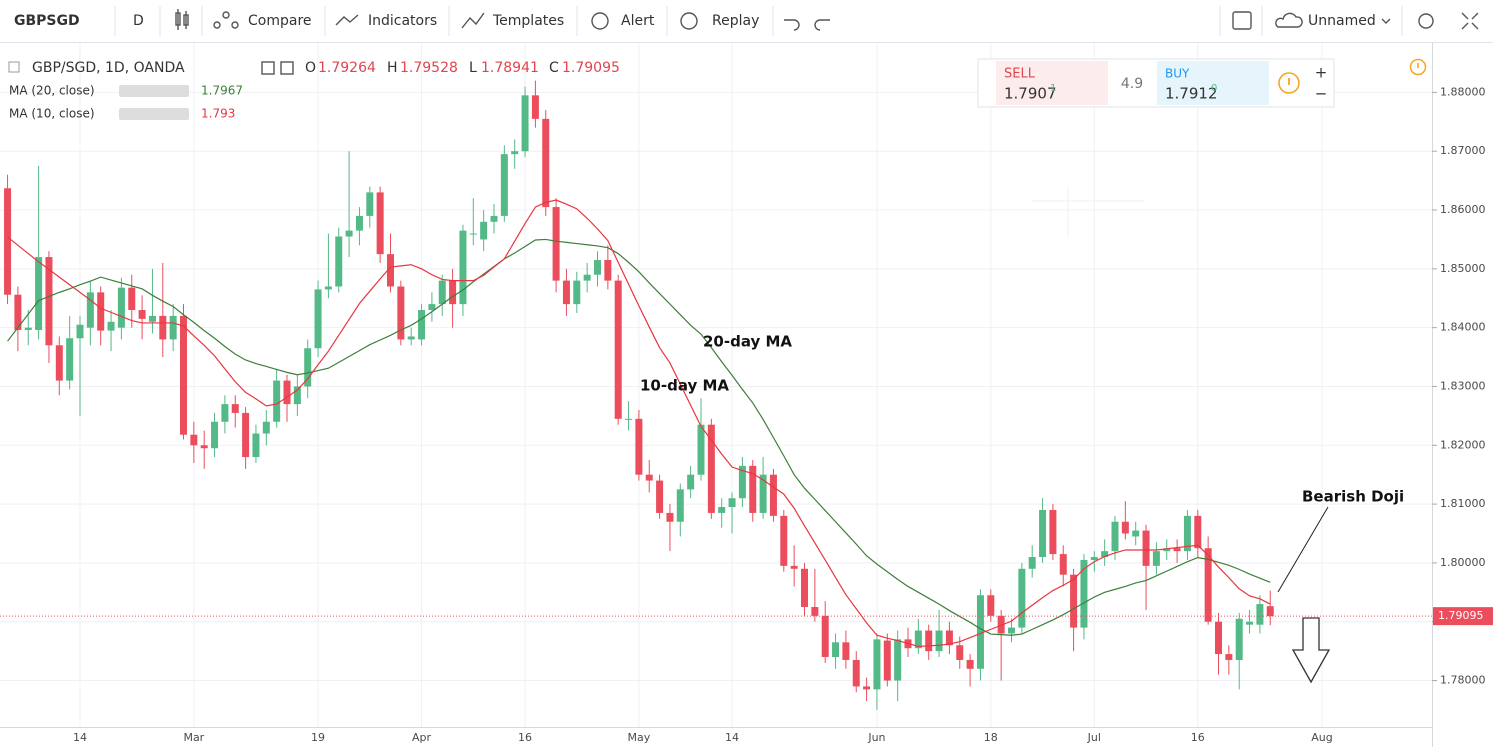 The image size is (1493, 747). What do you see at coordinates (1470, 21) in the screenshot?
I see `fullscreen-button` at bounding box center [1470, 21].